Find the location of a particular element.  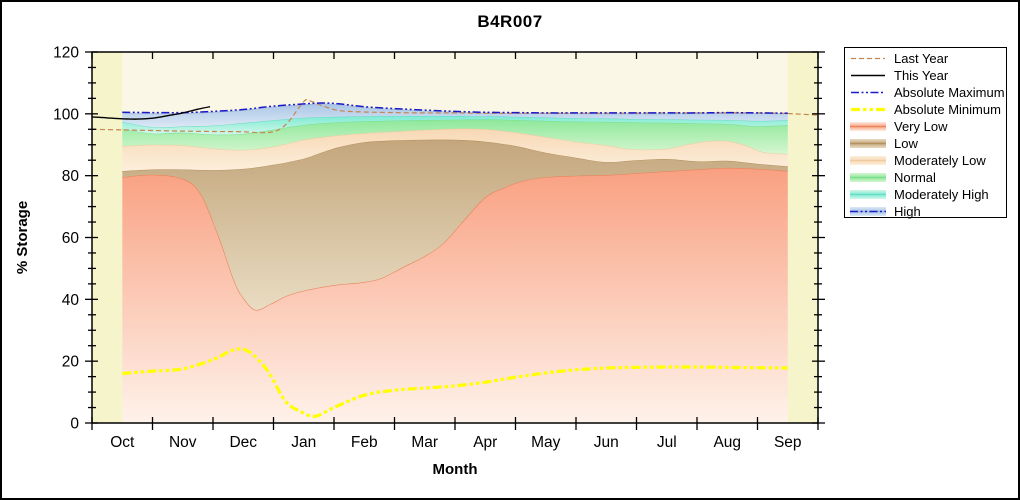

legend-item: Low is located at coordinates (928, 143).